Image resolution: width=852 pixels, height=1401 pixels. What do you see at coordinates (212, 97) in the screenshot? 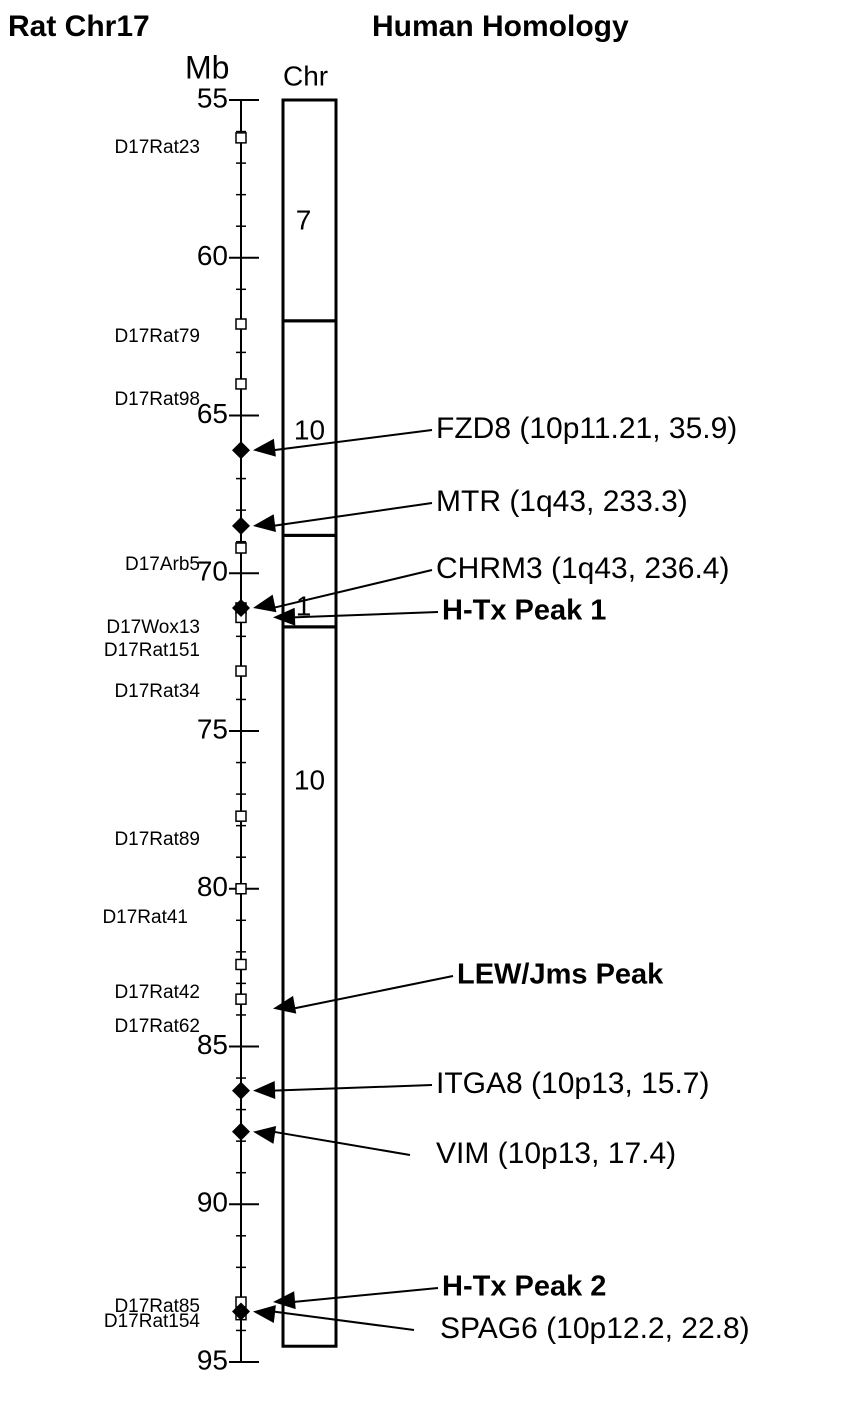
I see `tick-label: 55` at bounding box center [212, 97].